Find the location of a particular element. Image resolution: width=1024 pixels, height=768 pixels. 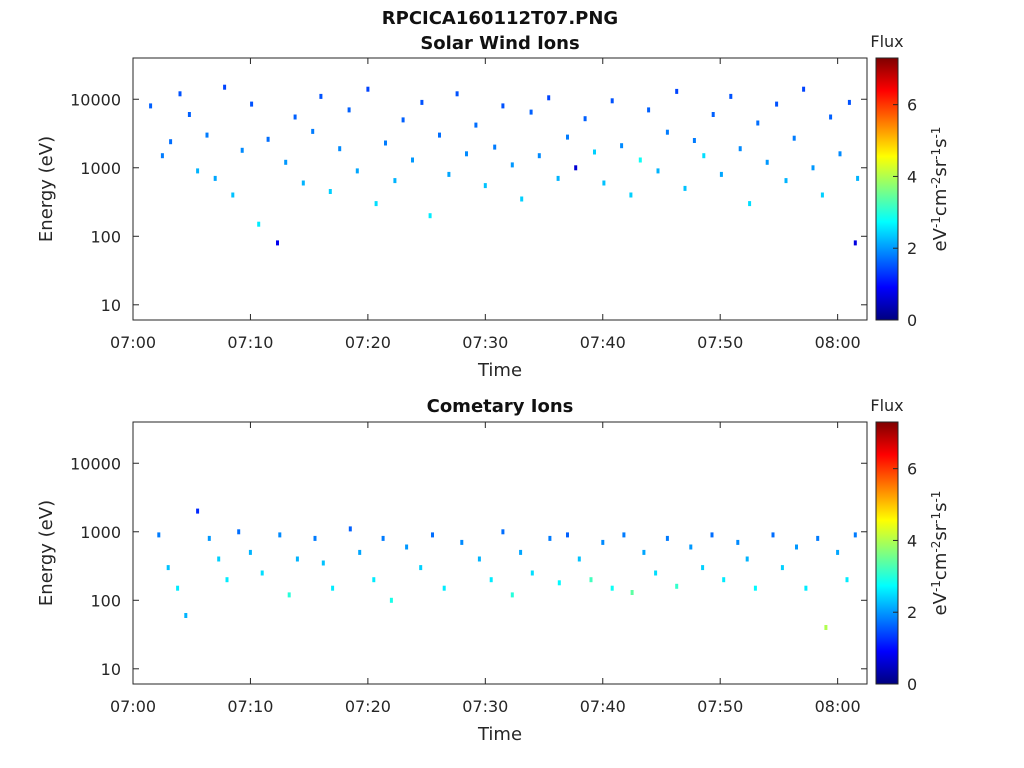

colorbar-tick-label: 0 is located at coordinates (912, 320).